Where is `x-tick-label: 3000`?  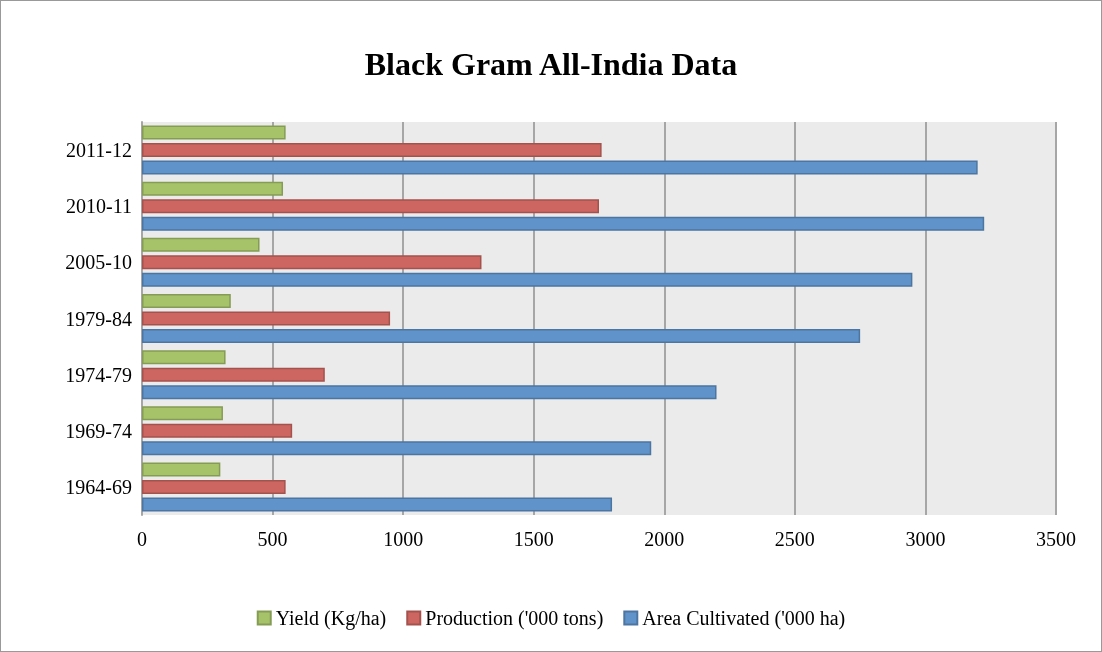
x-tick-label: 3000 is located at coordinates (925, 539).